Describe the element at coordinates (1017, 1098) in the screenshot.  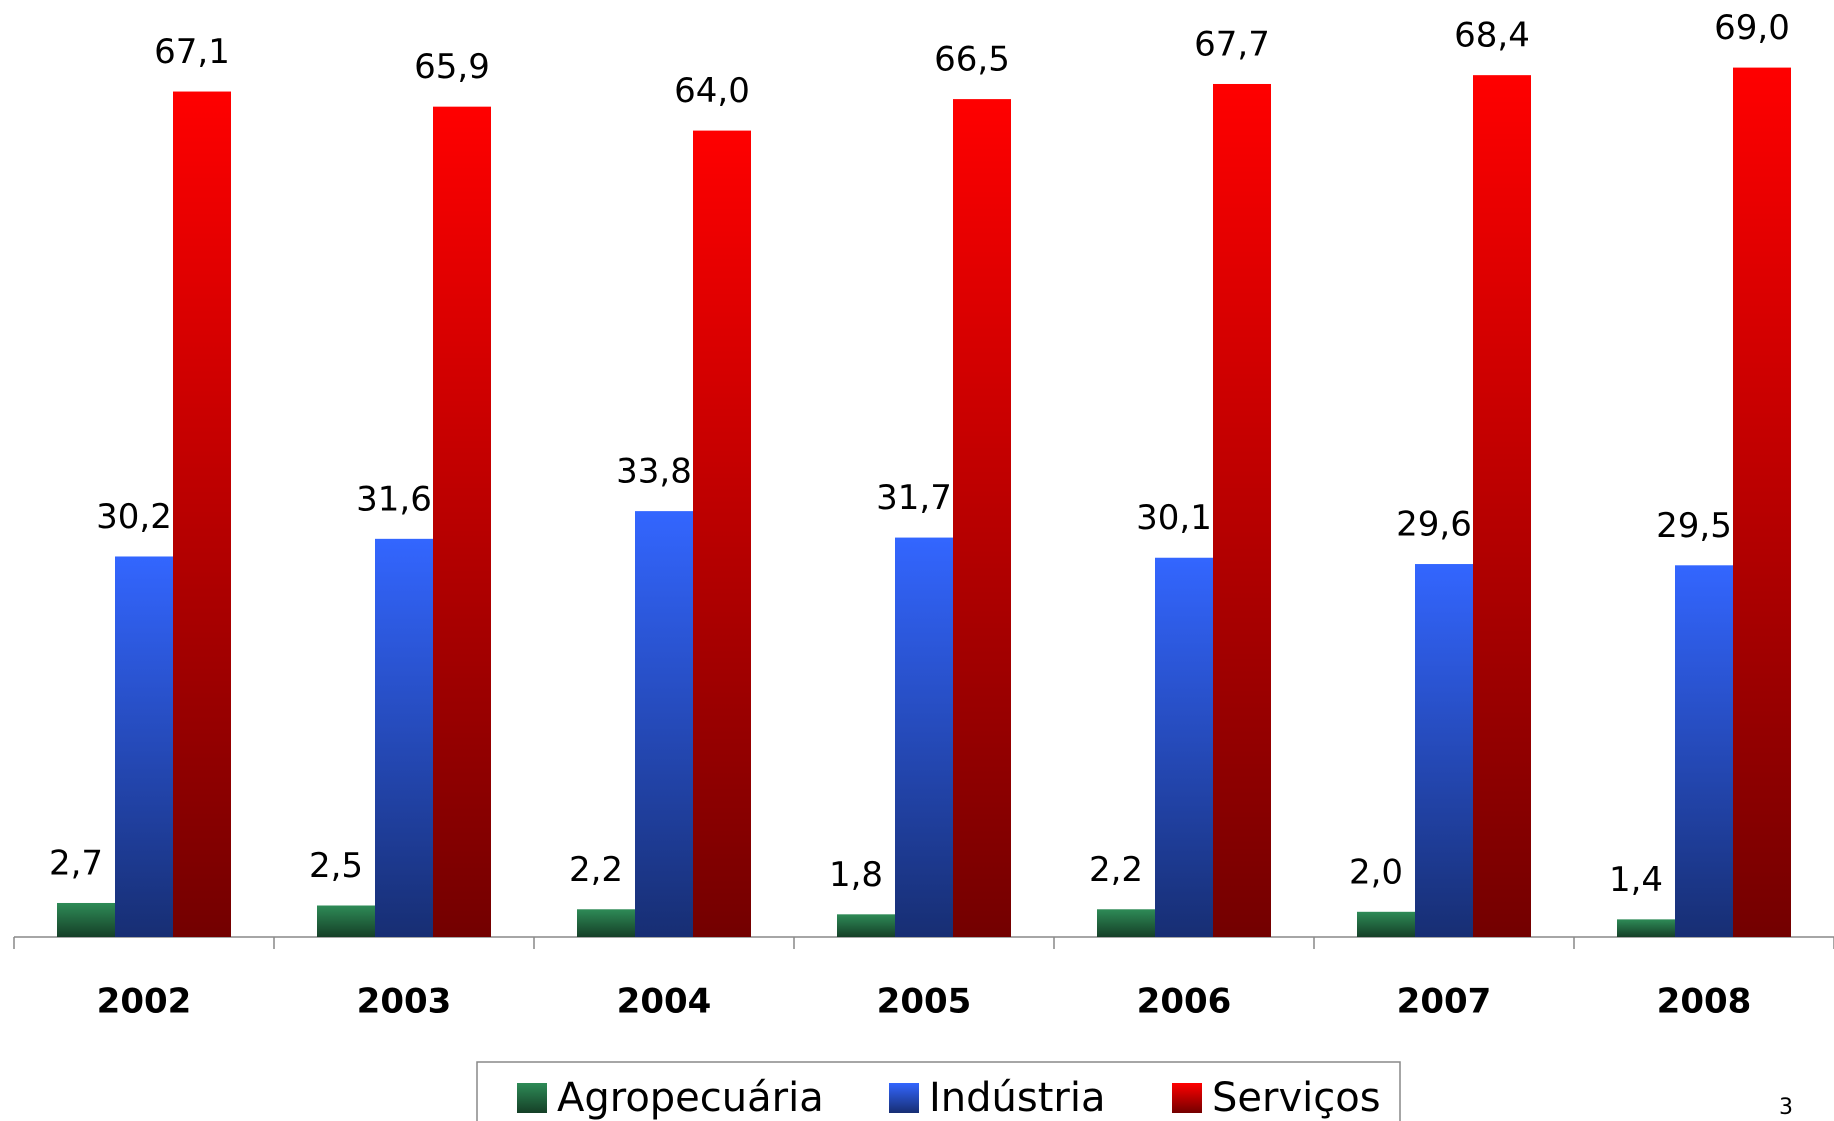
I see `legend-label: Indústria` at that location.